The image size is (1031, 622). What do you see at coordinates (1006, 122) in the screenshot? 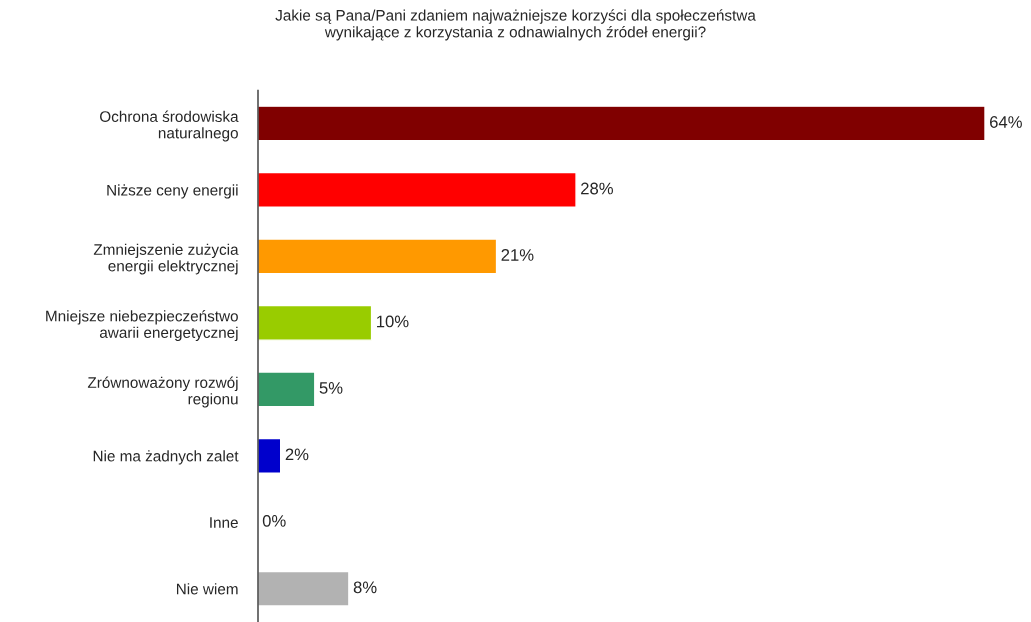
I see `data-label: 64%` at bounding box center [1006, 122].